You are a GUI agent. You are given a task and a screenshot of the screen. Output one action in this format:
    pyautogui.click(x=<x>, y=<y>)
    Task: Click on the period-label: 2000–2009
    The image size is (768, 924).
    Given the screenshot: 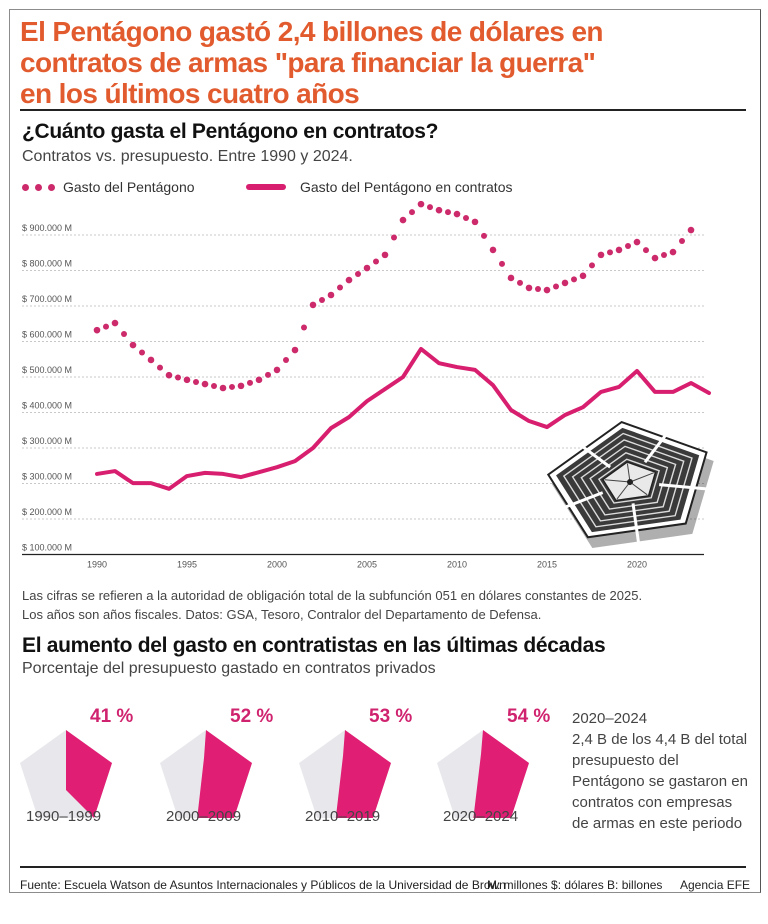 What is the action you would take?
    pyautogui.click(x=204, y=816)
    